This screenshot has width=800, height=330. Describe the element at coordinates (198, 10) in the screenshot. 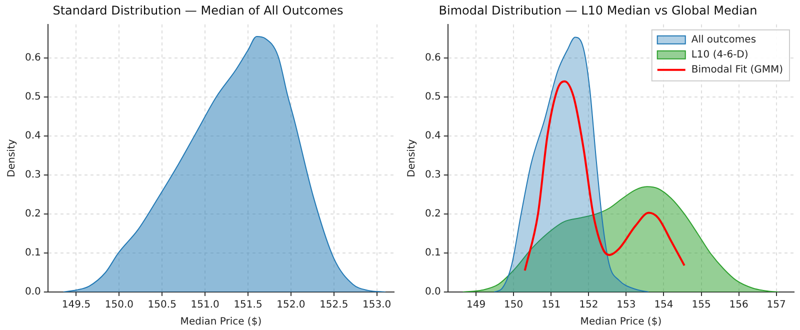

I see `chart-title: Standard Distribution — Median of All Outcomes` at that location.